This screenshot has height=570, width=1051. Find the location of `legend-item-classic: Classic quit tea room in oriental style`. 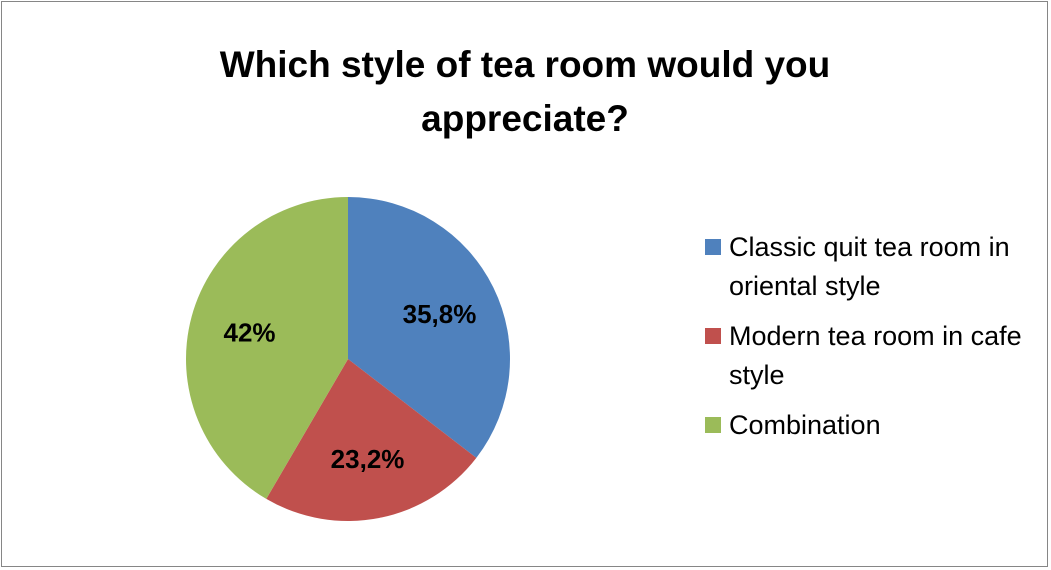

legend-item-classic: Classic quit tea room in oriental style is located at coordinates (870, 267).